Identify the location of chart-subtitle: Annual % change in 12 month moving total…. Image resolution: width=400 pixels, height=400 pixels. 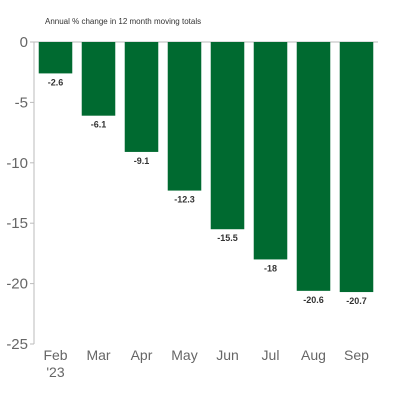
(123, 21).